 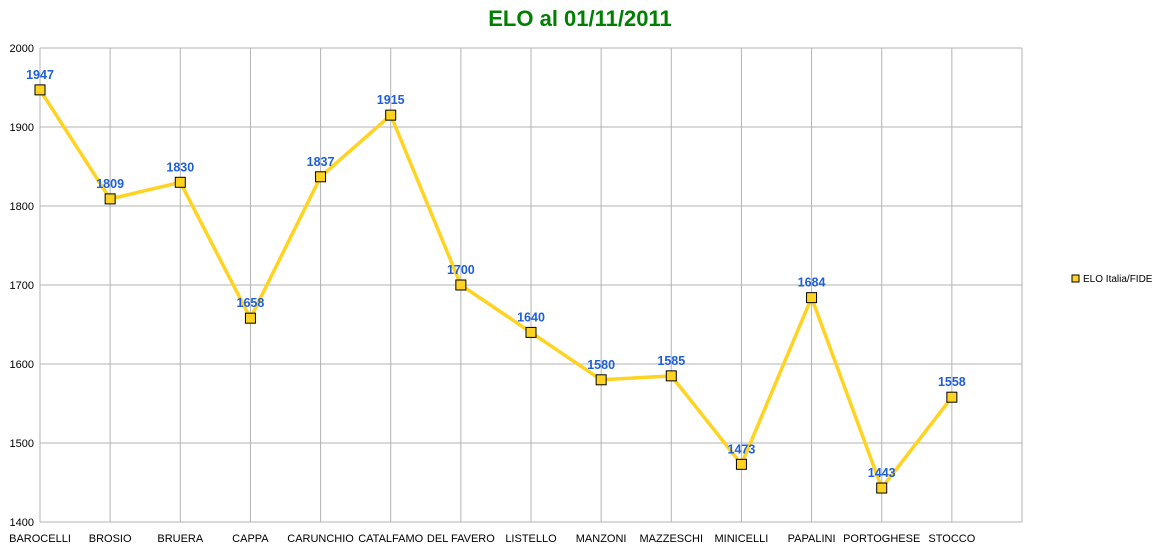 What do you see at coordinates (531, 539) in the screenshot?
I see `x-tick-label: LISTELLO` at bounding box center [531, 539].